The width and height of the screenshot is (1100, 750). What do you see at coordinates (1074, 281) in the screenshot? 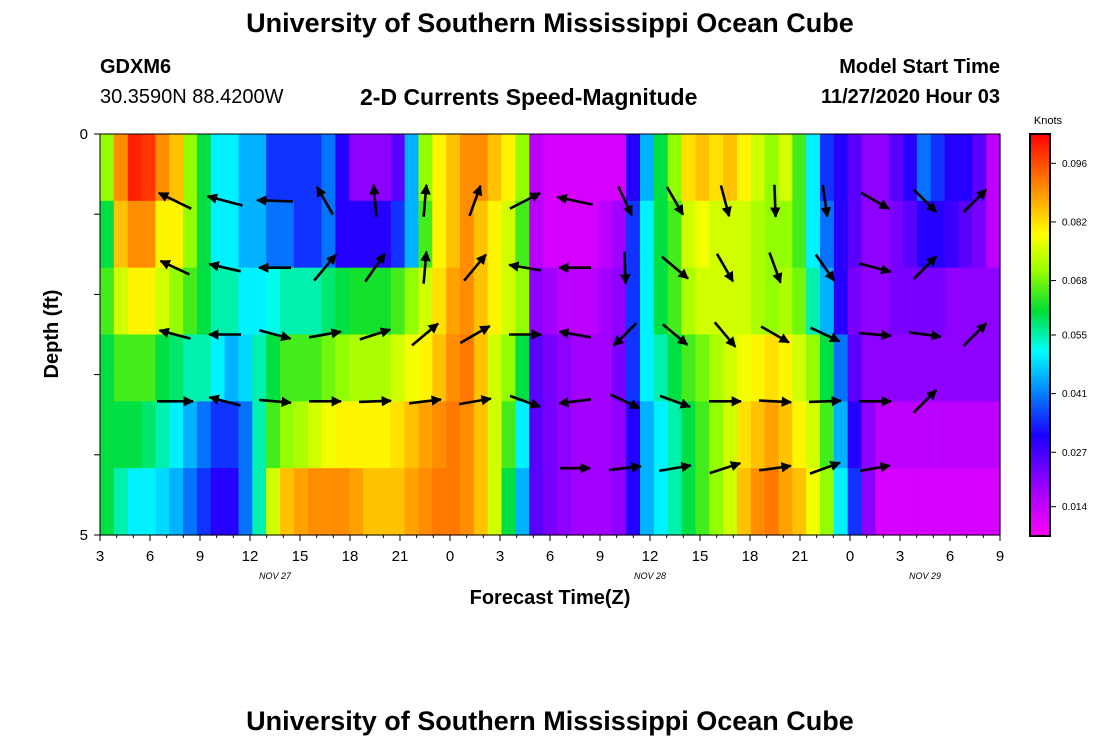
I see `colorbar-tick-label: 0.068` at bounding box center [1074, 281].